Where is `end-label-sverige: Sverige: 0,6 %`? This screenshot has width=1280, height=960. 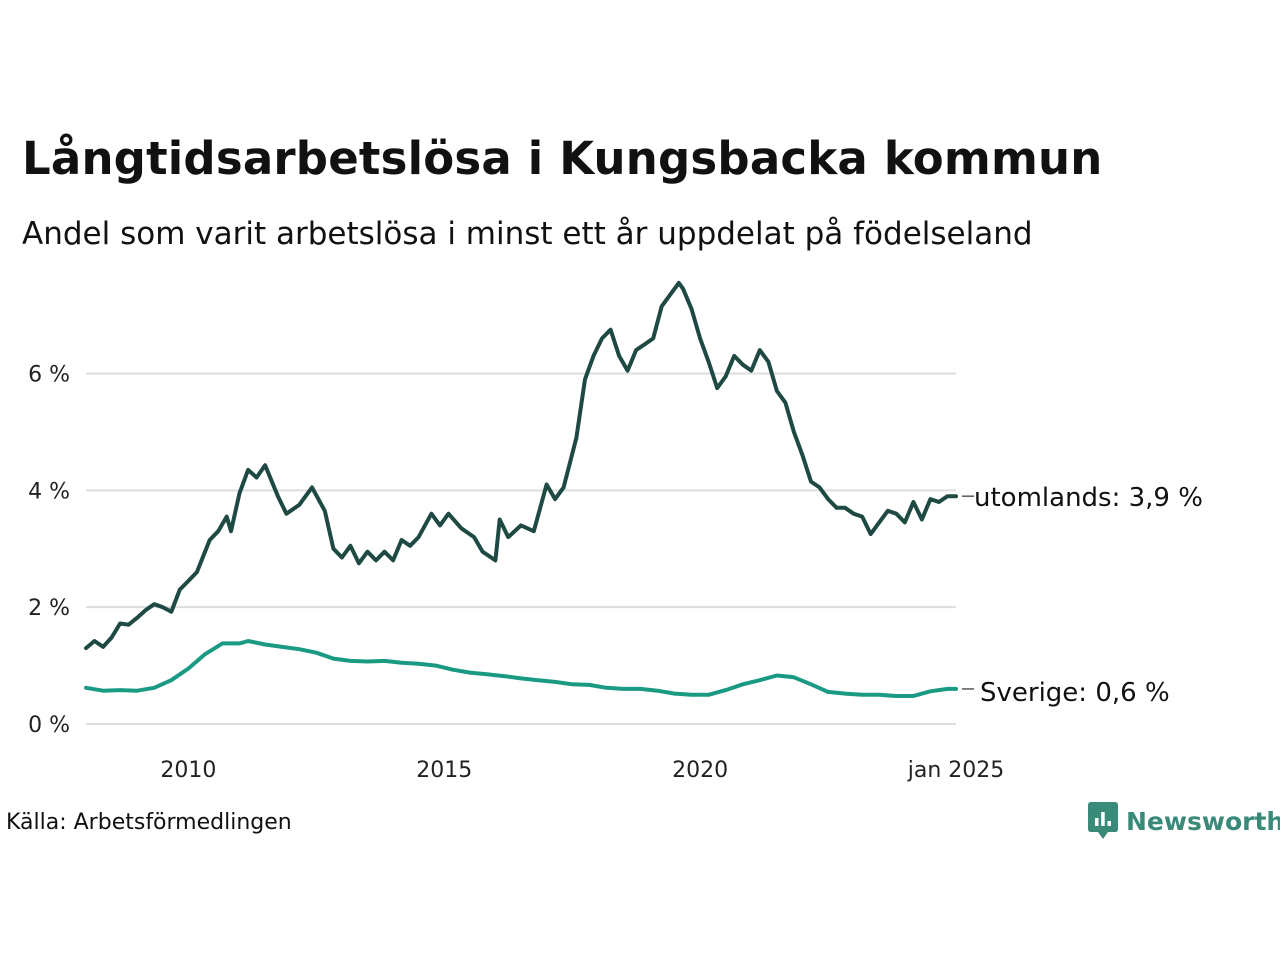 end-label-sverige: Sverige: 0,6 % is located at coordinates (1075, 693).